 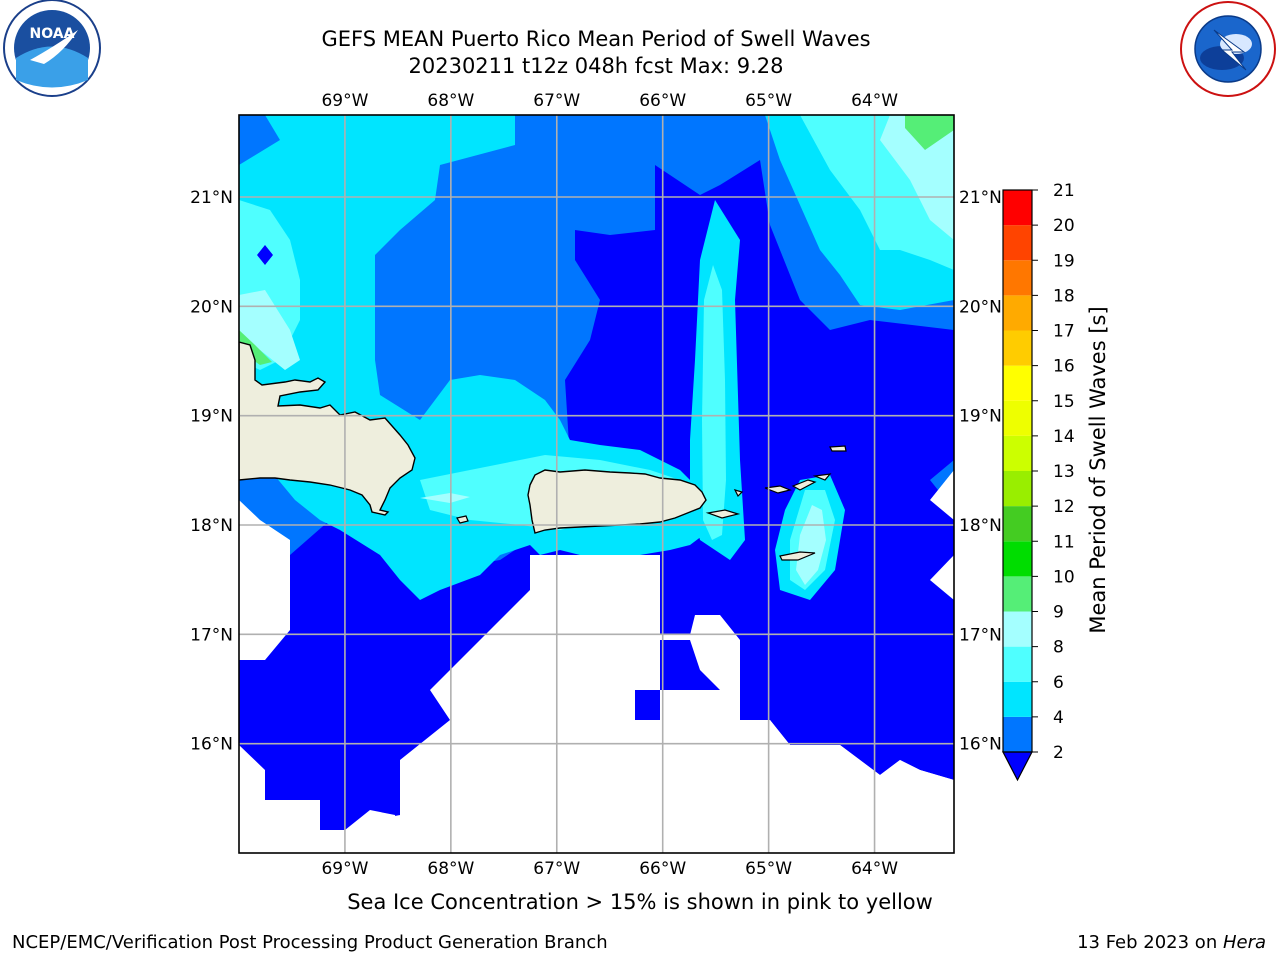 What do you see at coordinates (980, 471) in the screenshot?
I see `latitude-labels-right: 16°N 17°N 18°N 19°N 20°N 21°N` at bounding box center [980, 471].